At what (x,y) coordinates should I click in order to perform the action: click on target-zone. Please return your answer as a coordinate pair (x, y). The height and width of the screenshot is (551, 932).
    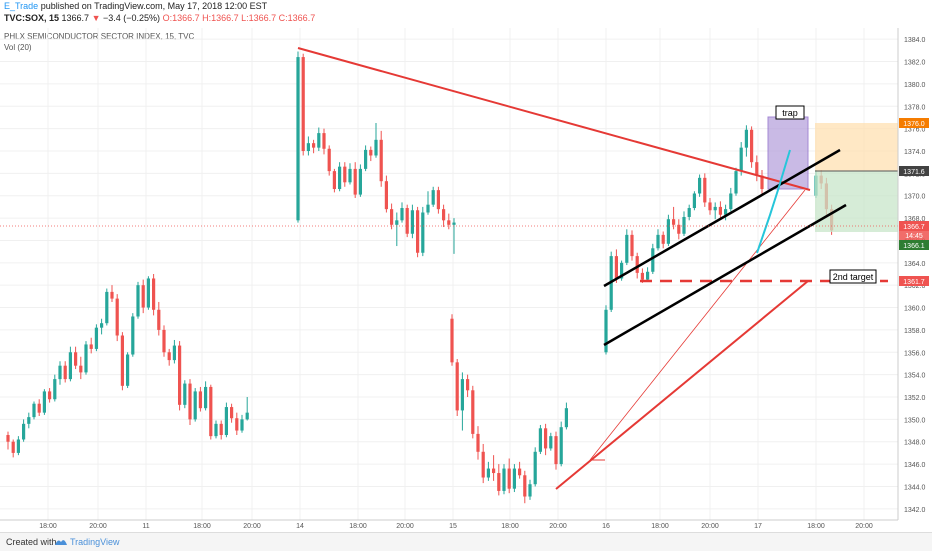
    Looking at the image, I should click on (856, 147).